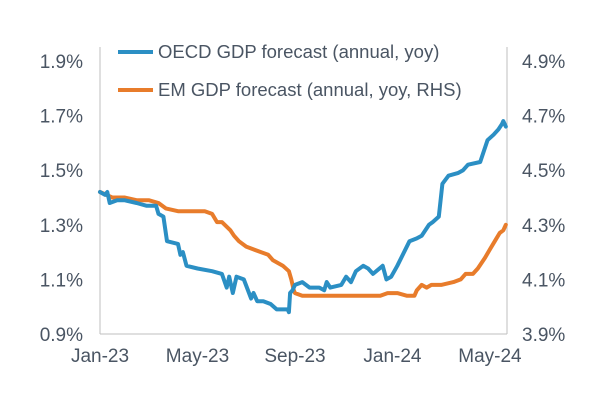 This screenshot has height=400, width=600. What do you see at coordinates (310, 89) in the screenshot?
I see `legend-label-em: EM GDP forecast (annual, yoy, RHS)` at bounding box center [310, 89].